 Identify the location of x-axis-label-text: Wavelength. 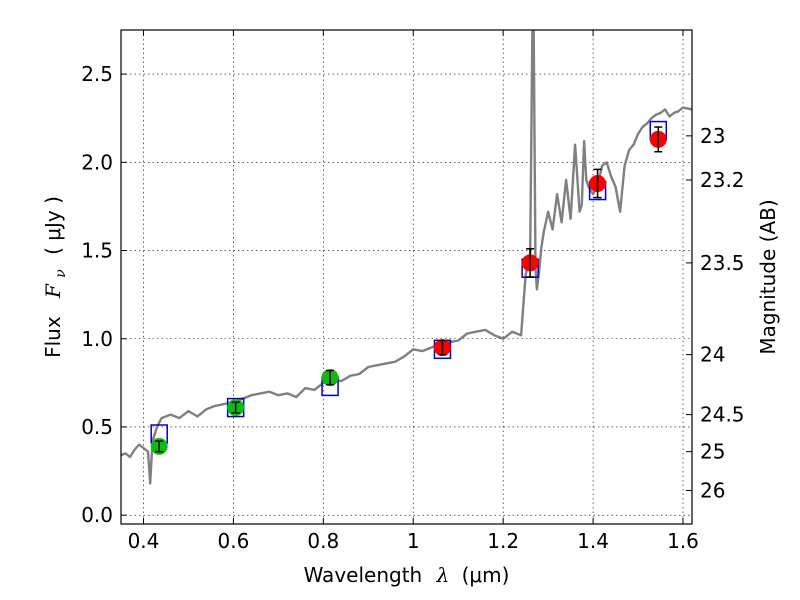
(363, 575).